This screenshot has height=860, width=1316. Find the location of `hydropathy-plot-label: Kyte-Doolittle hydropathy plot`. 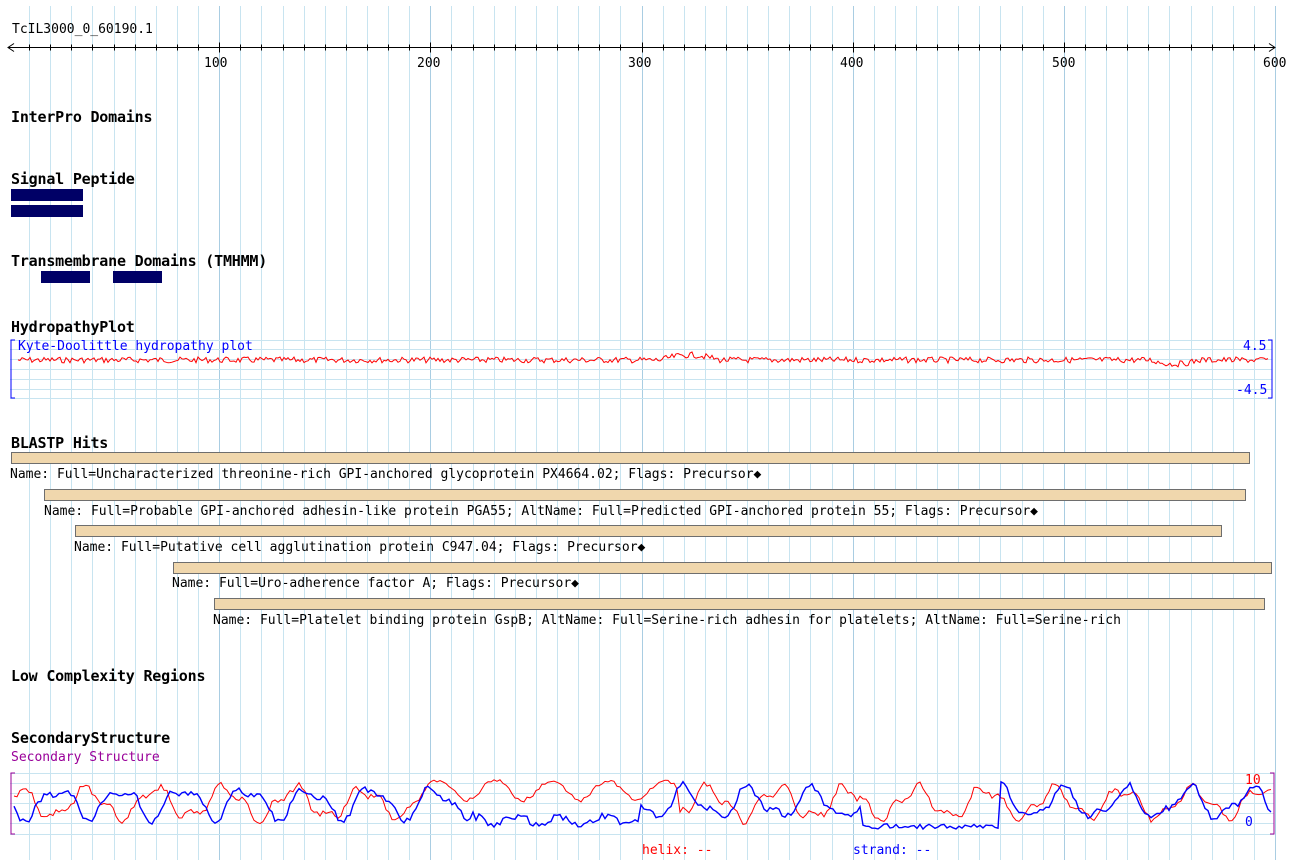

hydropathy-plot-label: Kyte-Doolittle hydropathy plot is located at coordinates (135, 346).